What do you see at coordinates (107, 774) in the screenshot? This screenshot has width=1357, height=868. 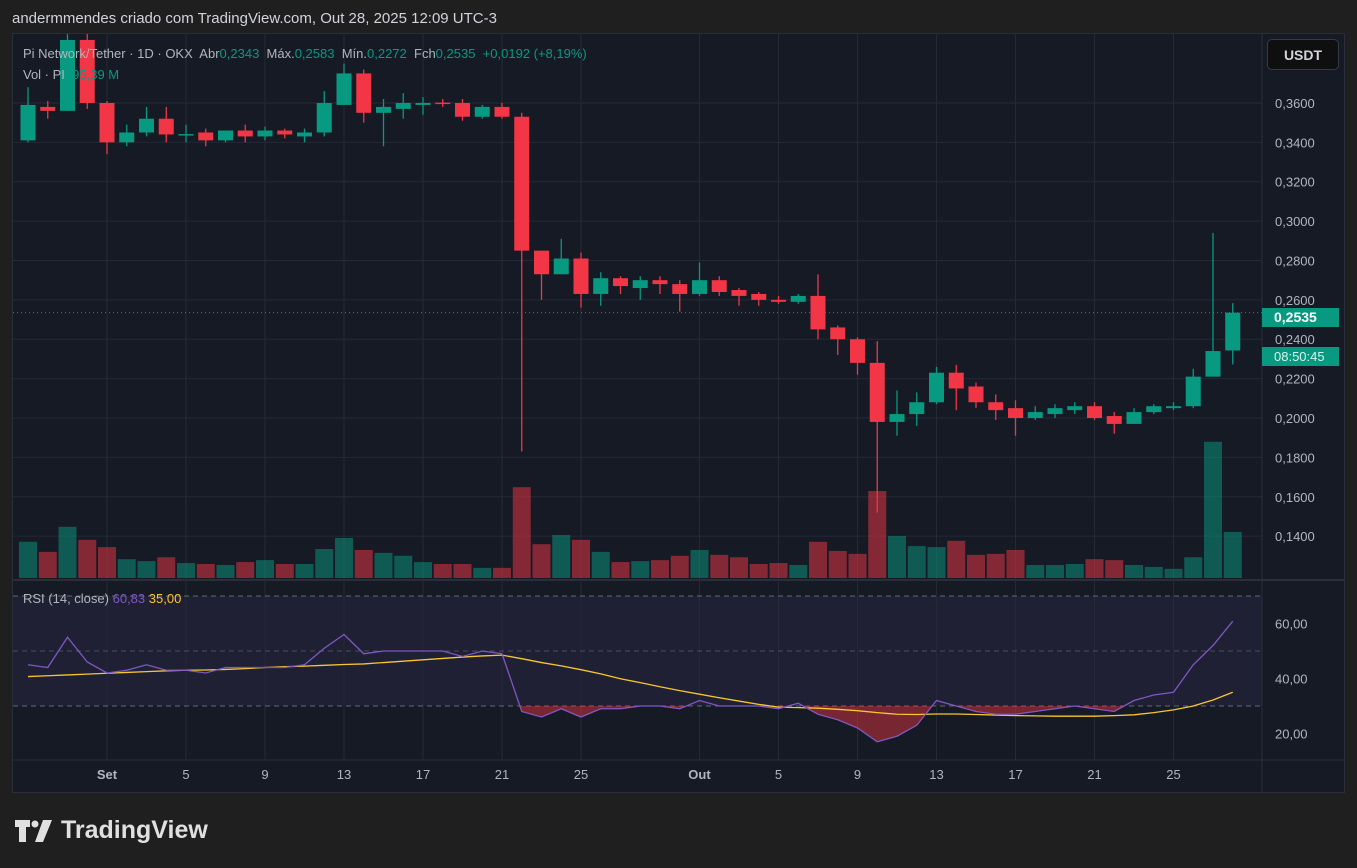 I see `time-tick-label: Set` at bounding box center [107, 774].